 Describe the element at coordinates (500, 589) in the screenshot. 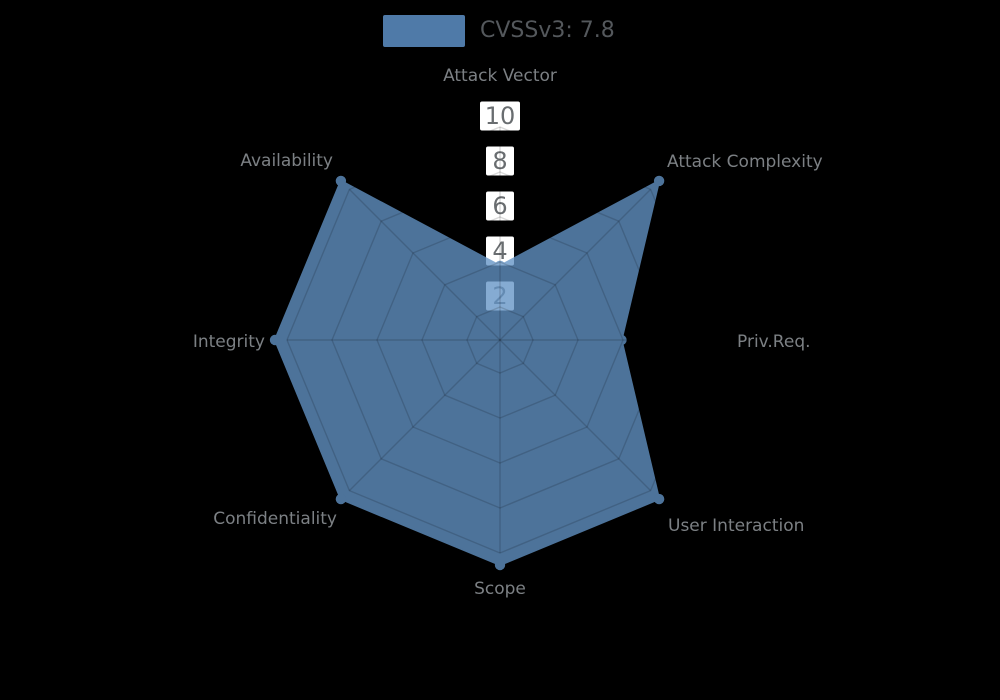

I see `axis-label-scope: Scope` at that location.